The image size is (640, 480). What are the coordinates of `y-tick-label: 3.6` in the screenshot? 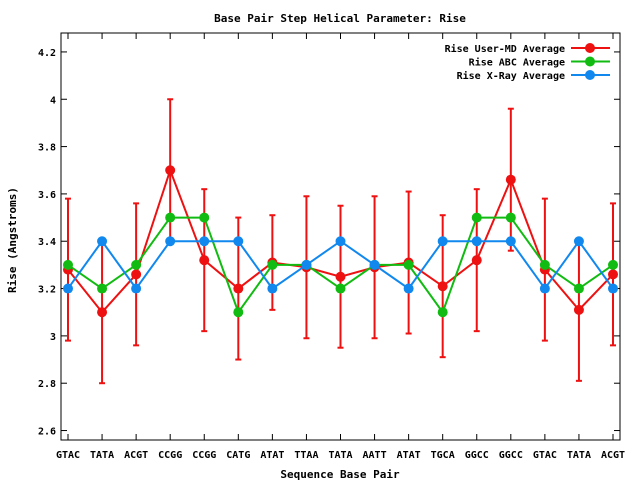 It's located at (47, 195).